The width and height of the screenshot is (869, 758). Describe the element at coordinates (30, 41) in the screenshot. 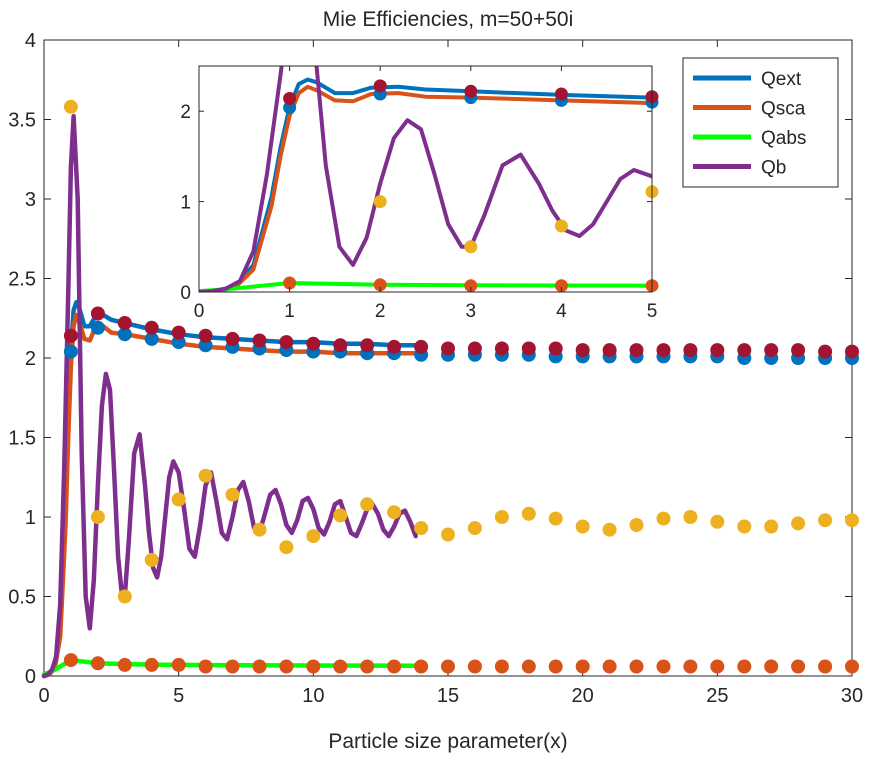

I see `y-tick-label: 4` at that location.